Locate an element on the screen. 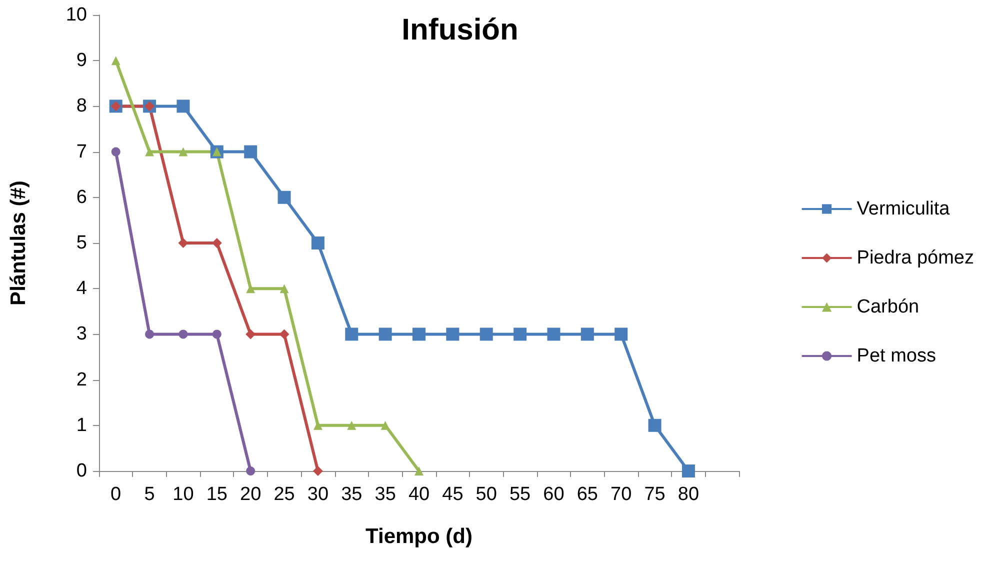 The height and width of the screenshot is (565, 989). y-tick-label: 6 is located at coordinates (81, 197).